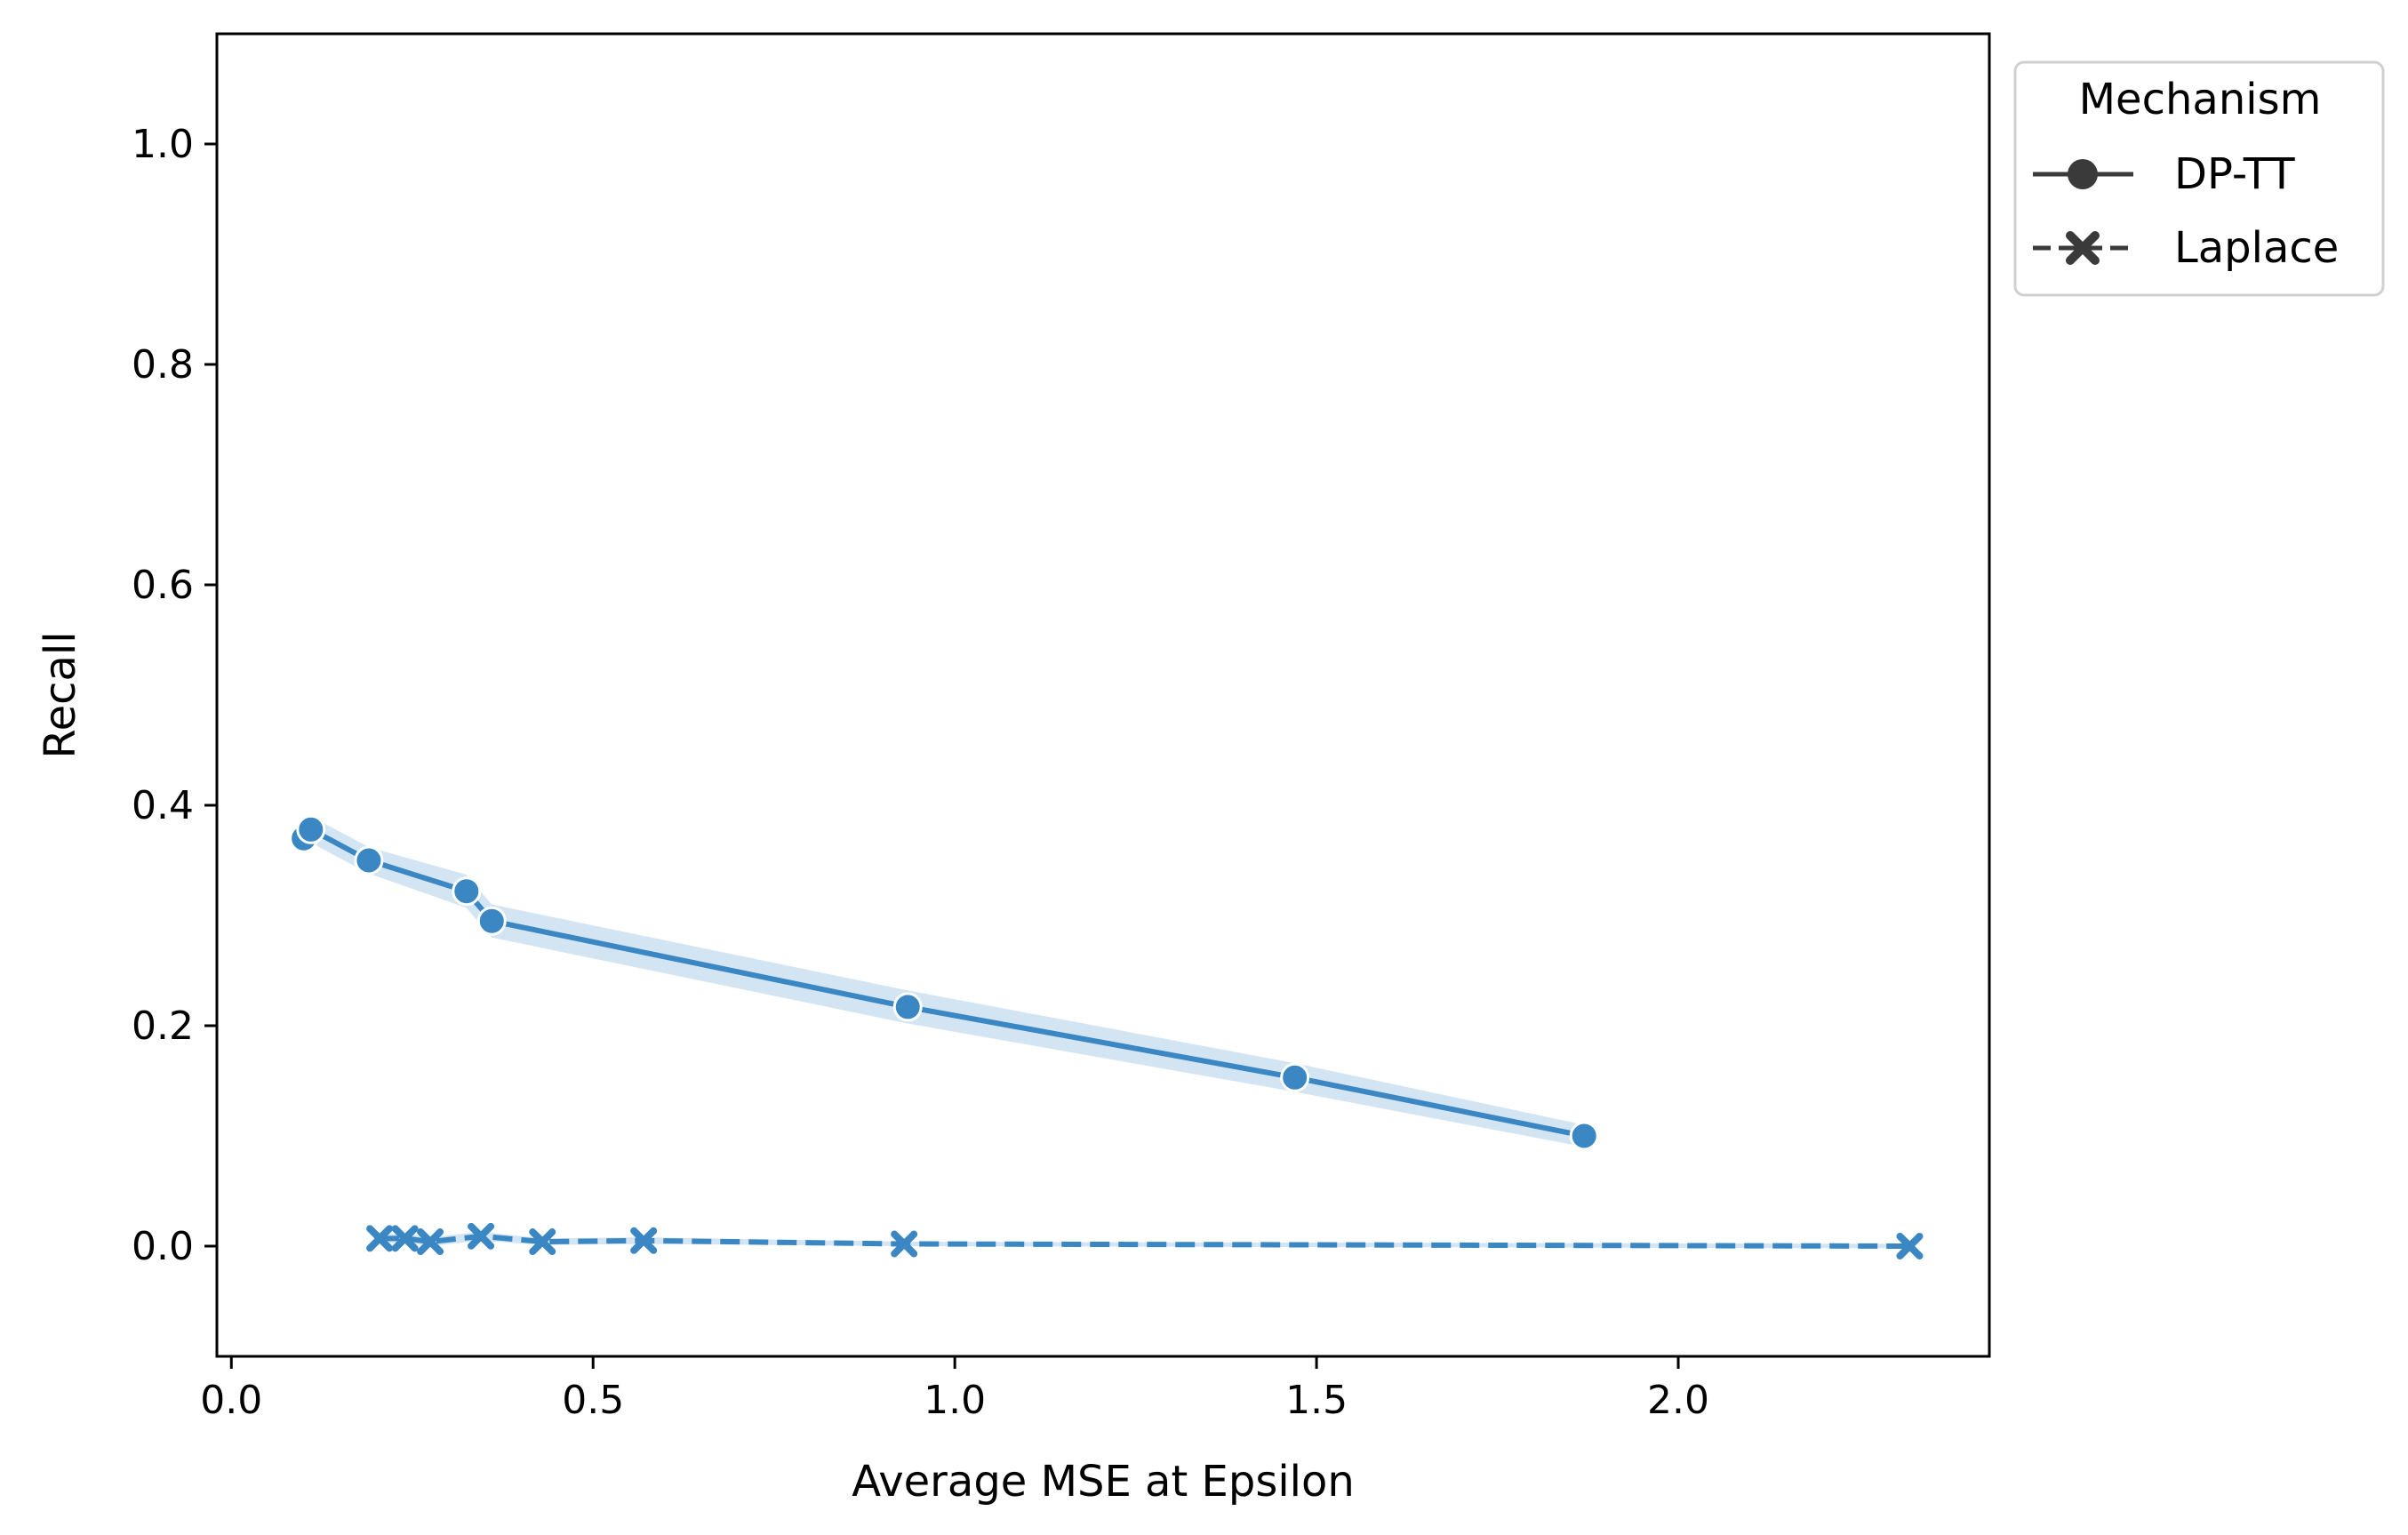 The width and height of the screenshot is (2408, 1535). What do you see at coordinates (231, 1400) in the screenshot?
I see `x-tick-label: 0.0` at bounding box center [231, 1400].